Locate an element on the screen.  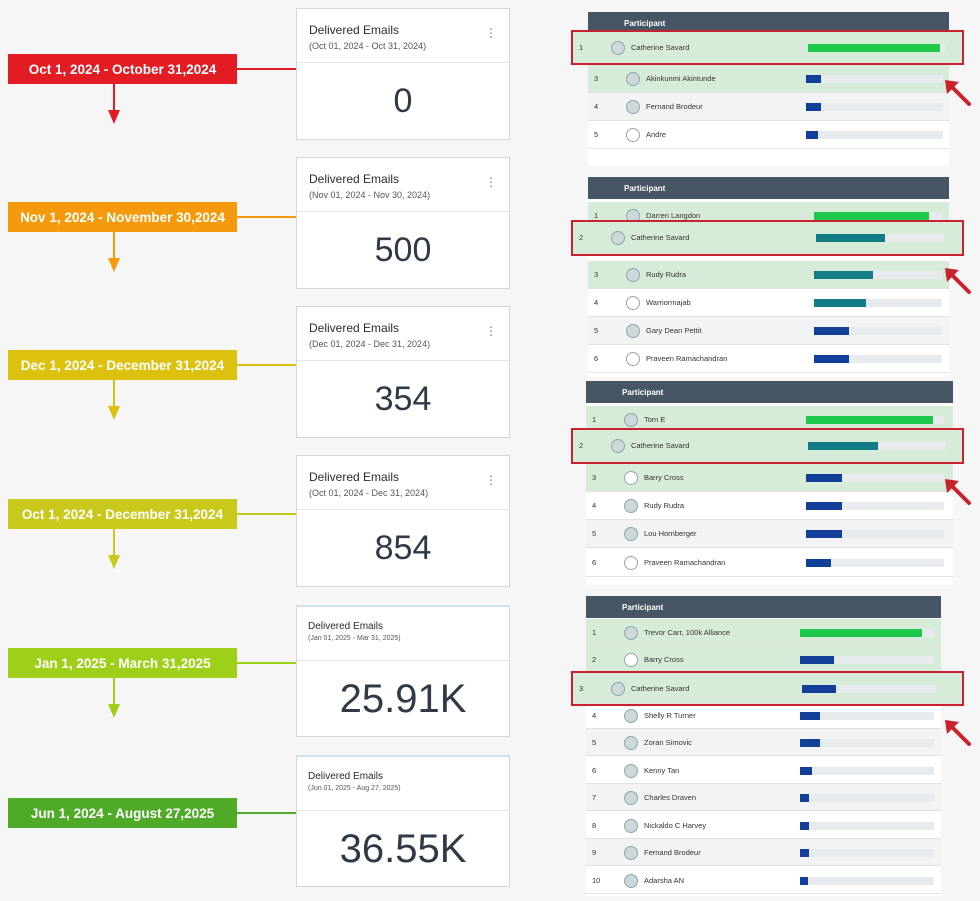
highlighted-participant-row: 1 Catherine Savard is located at coordinates (767, 47).